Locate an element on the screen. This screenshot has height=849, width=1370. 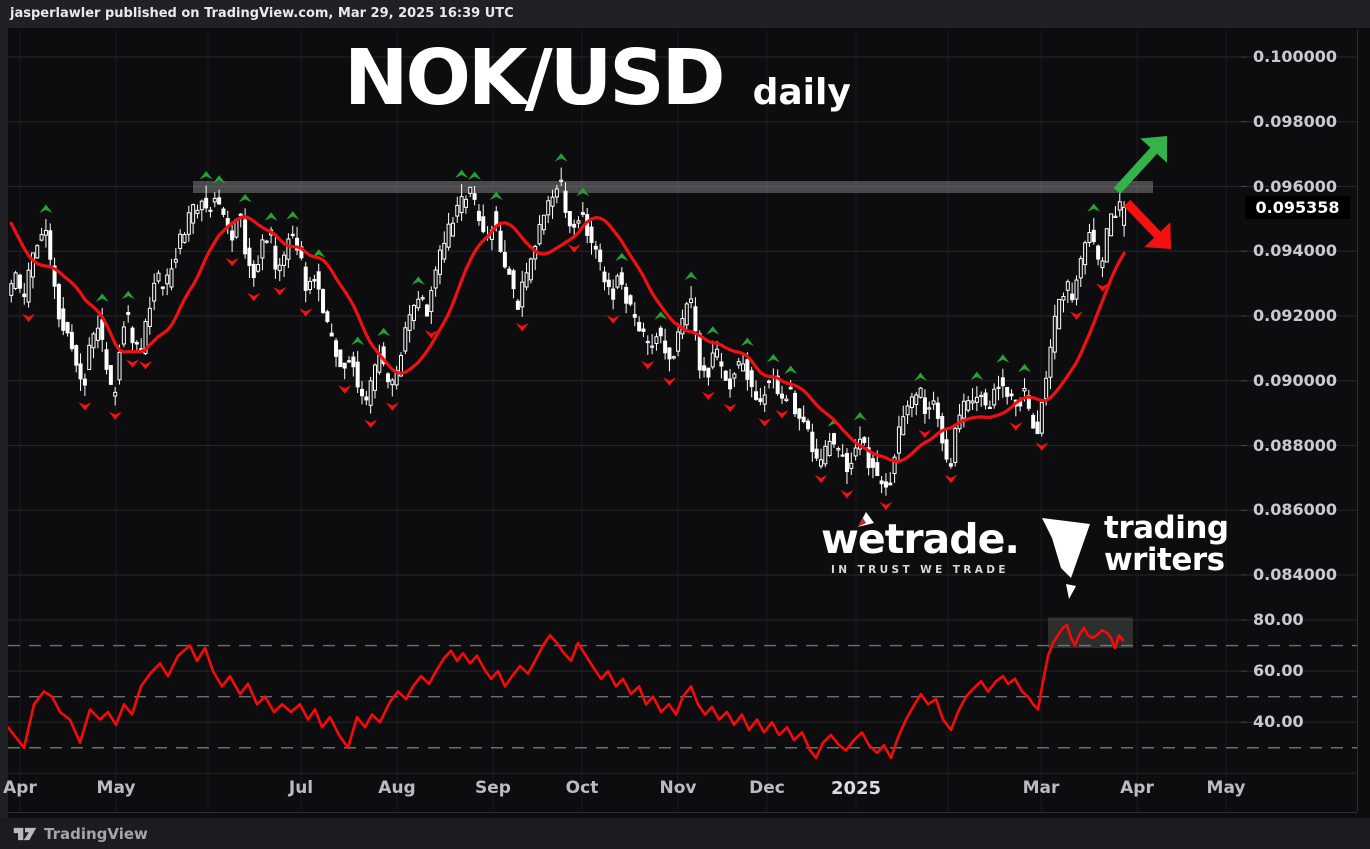
tradingwriters-watermark: trading writers is located at coordinates (1133, 557).